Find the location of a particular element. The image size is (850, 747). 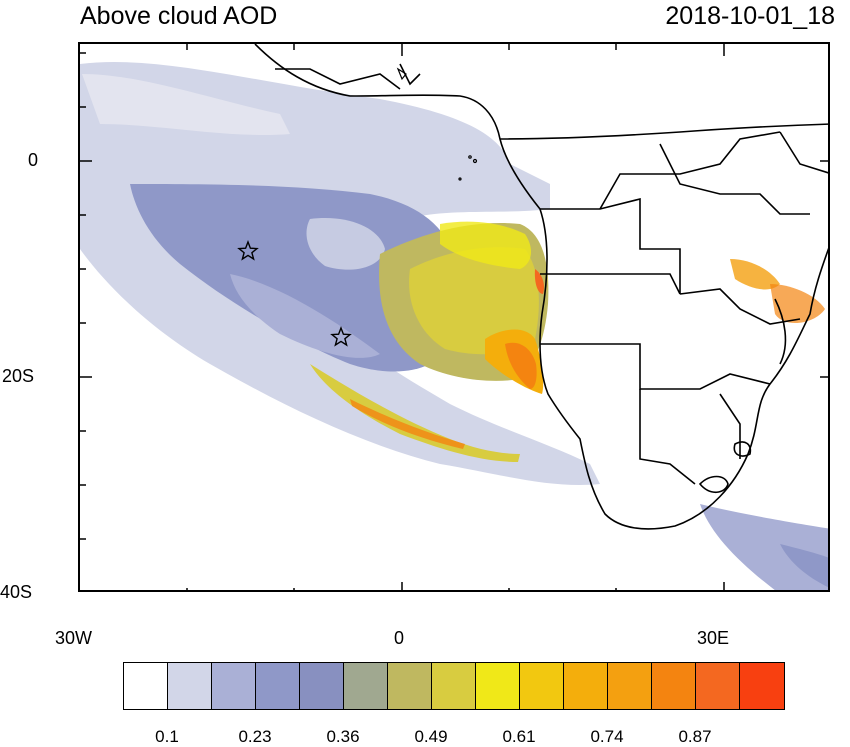

colorbar-label: 0.23 is located at coordinates (255, 736).